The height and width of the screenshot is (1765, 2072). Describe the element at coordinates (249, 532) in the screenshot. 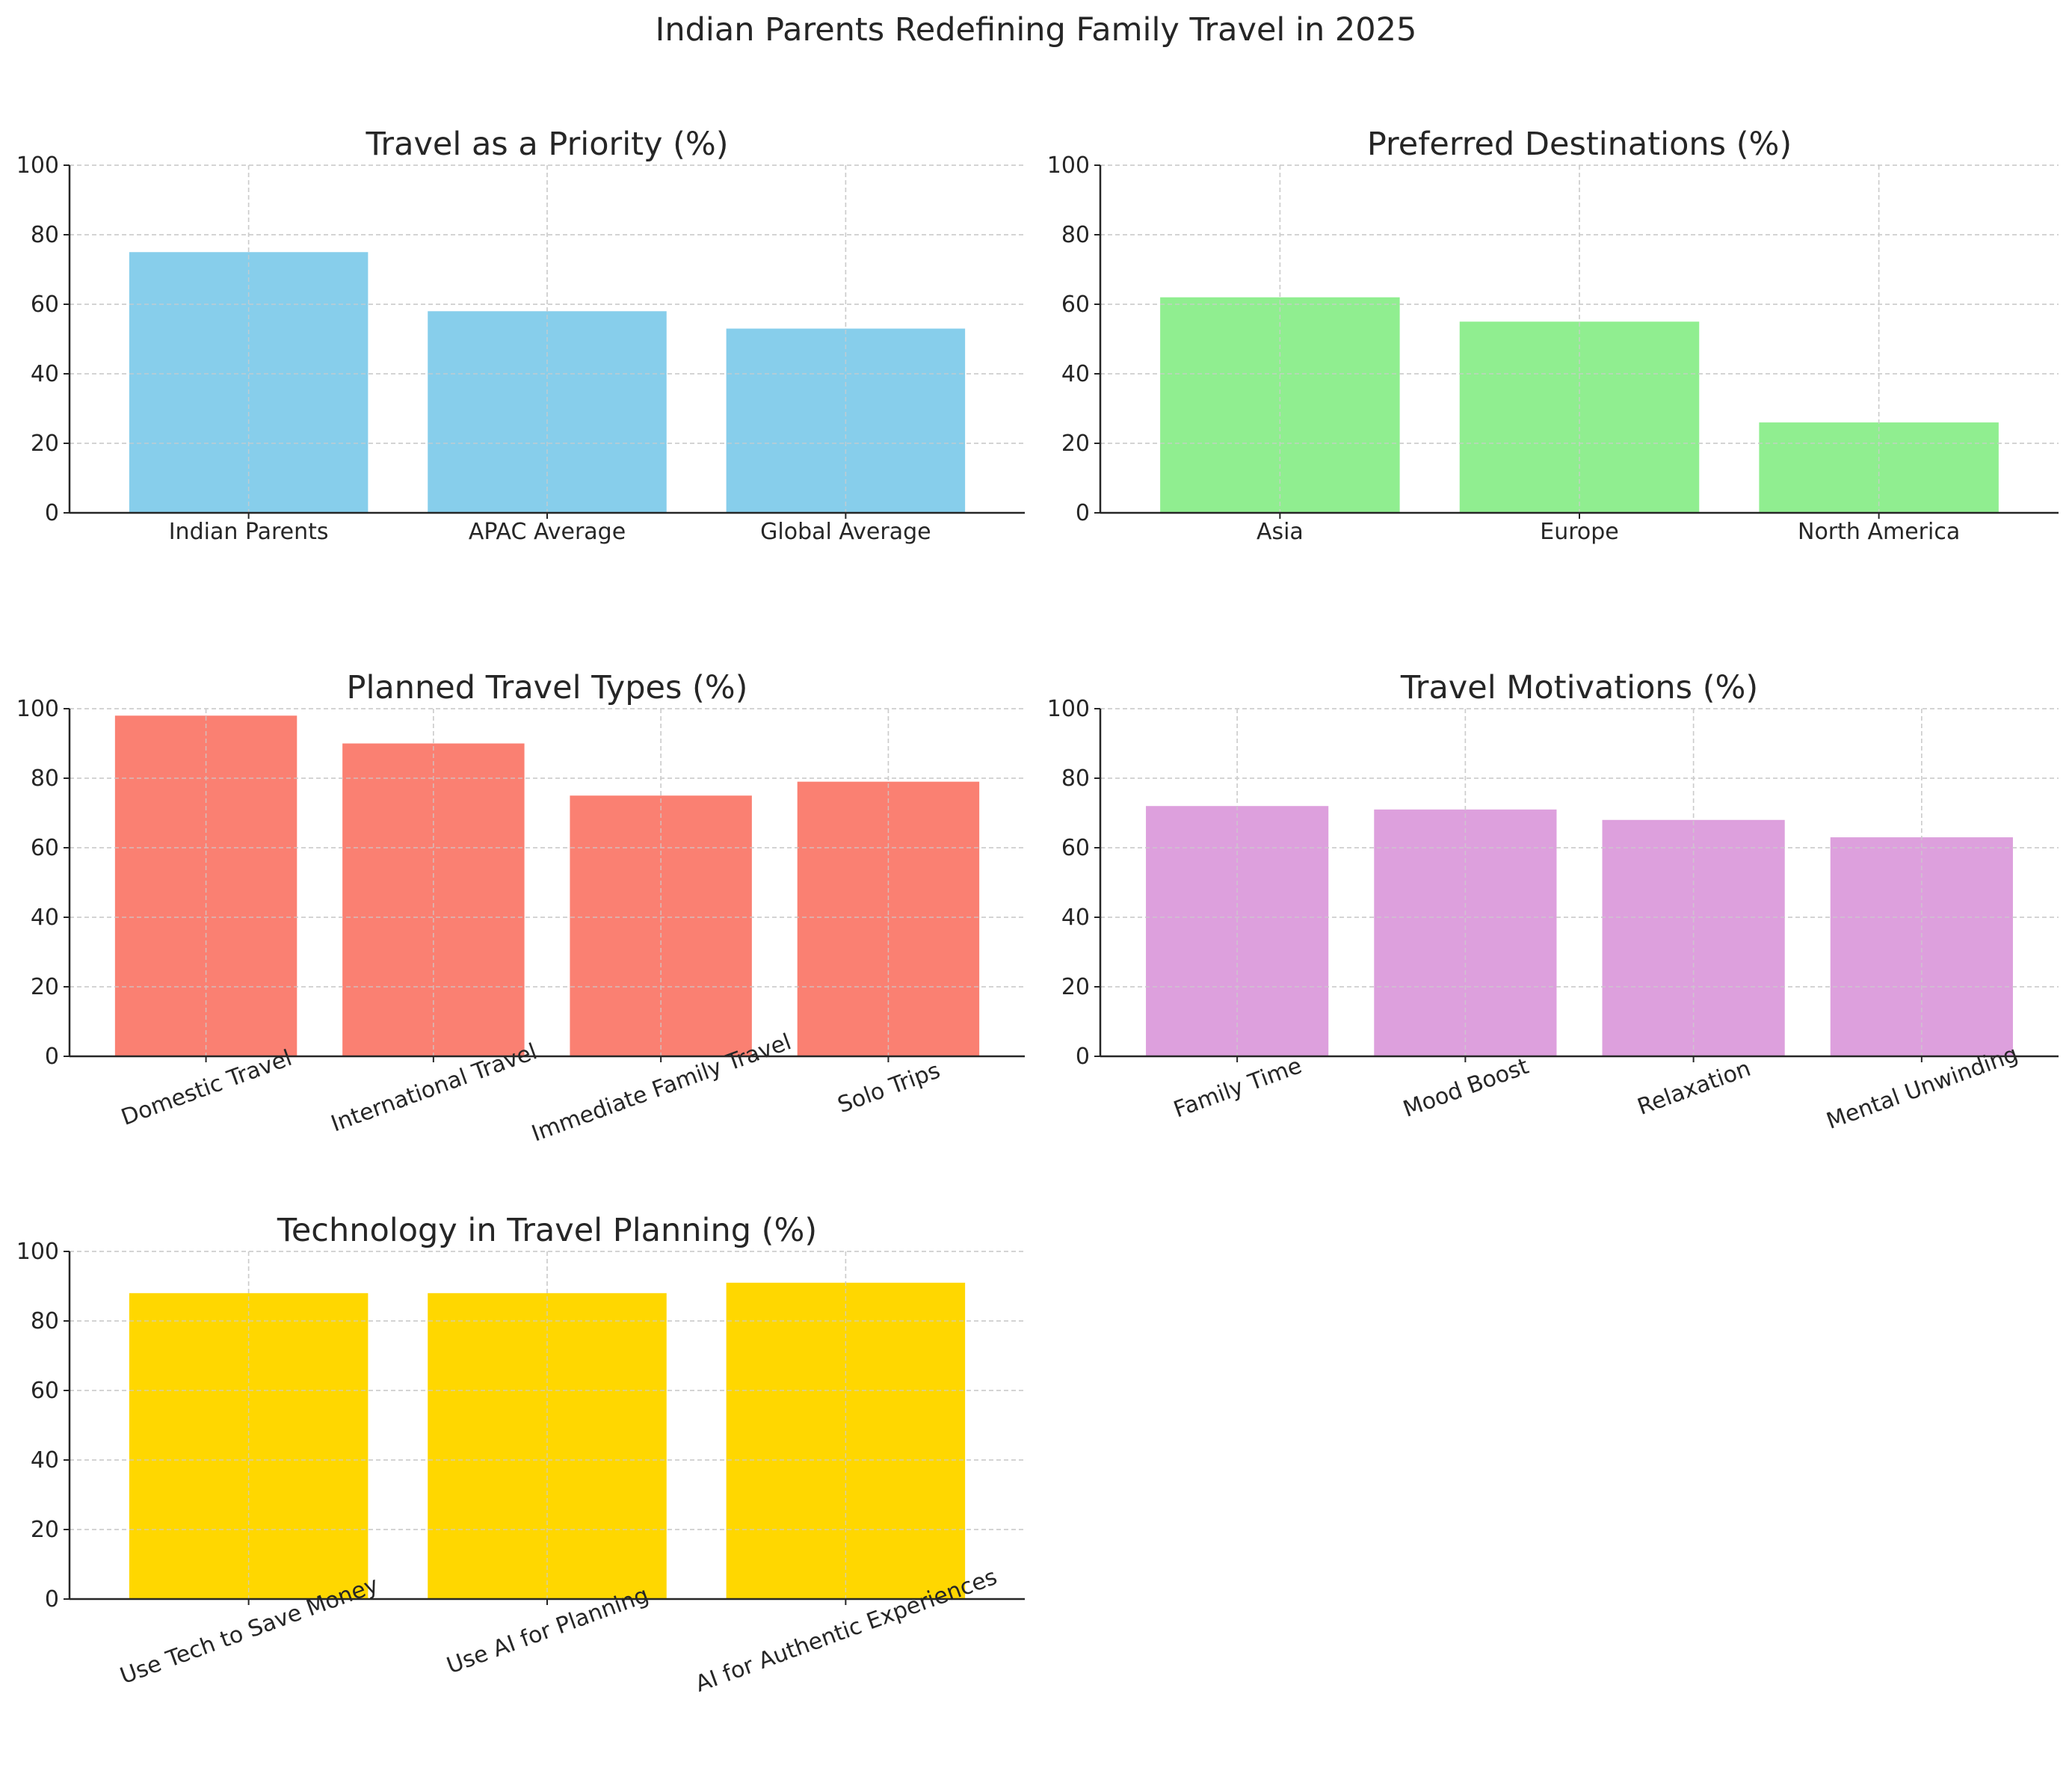

I see `x-tick-label: Indian Parents` at that location.